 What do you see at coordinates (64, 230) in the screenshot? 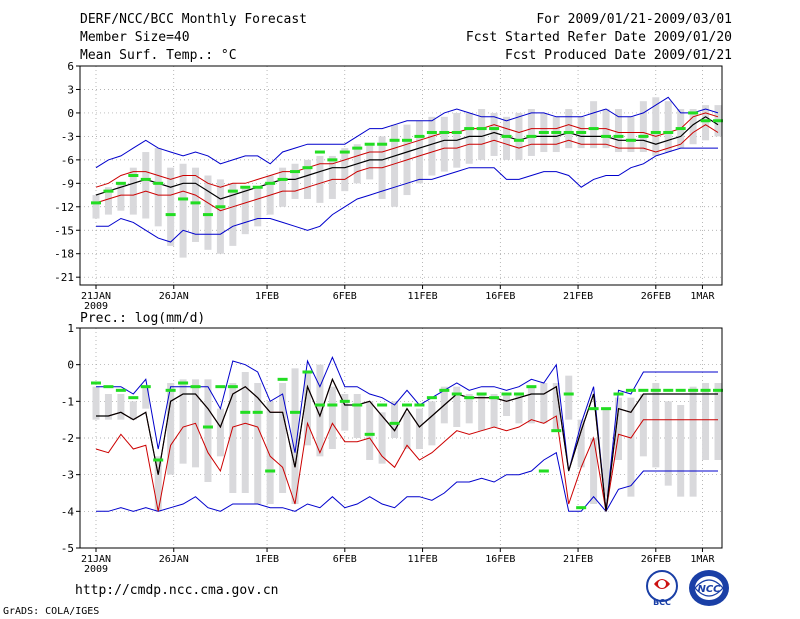
I see `temp-ytick-label: -15` at bounding box center [64, 230].